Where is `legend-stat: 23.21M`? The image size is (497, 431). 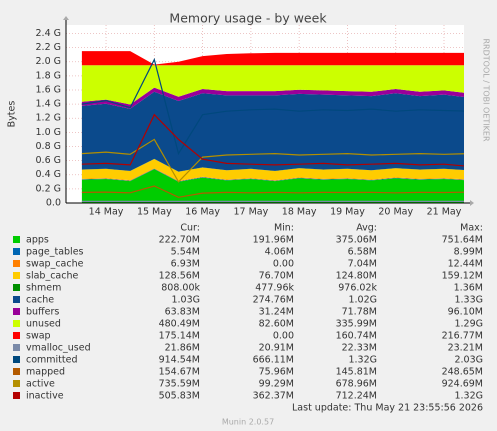 legend-stat: 23.21M is located at coordinates (465, 348).